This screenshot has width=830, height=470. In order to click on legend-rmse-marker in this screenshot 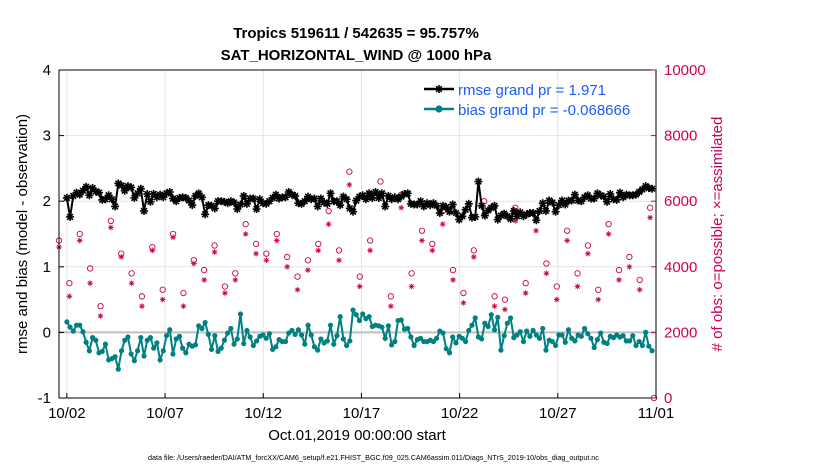, I will do `click(439, 89)`.